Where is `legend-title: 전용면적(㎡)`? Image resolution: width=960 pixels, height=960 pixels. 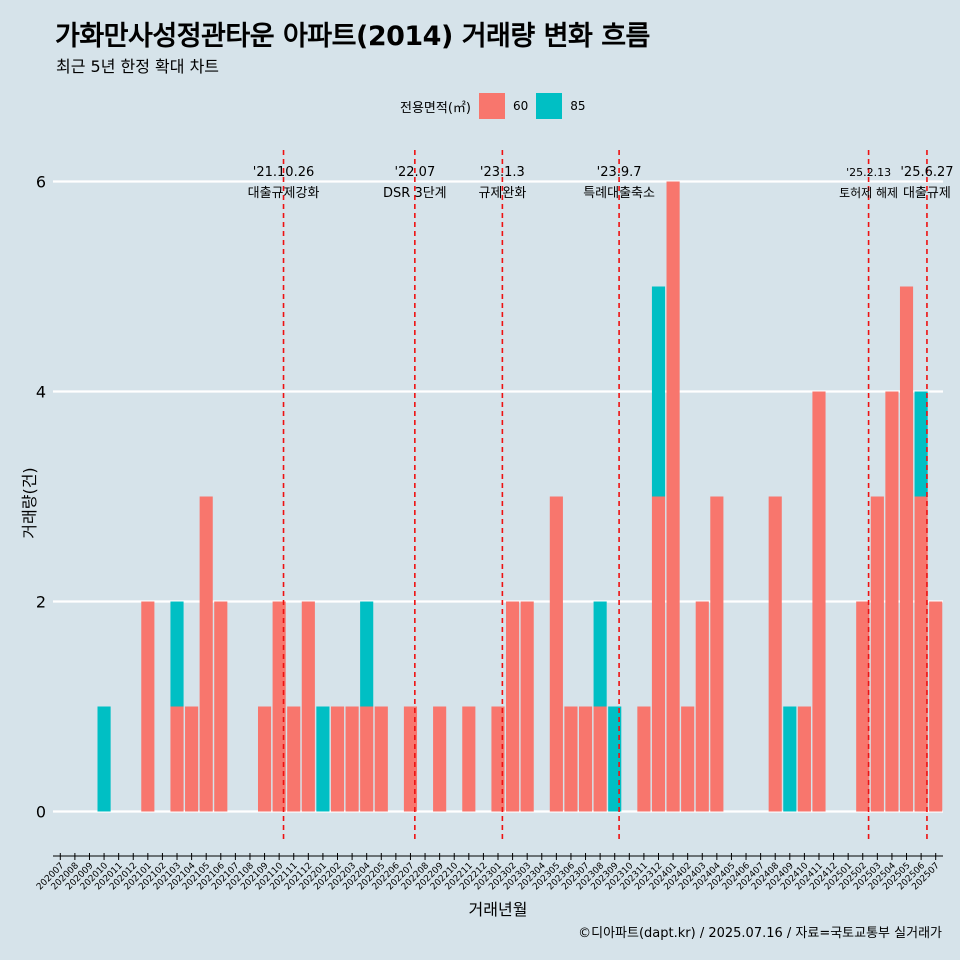 legend-title: 전용면적(㎡) is located at coordinates (435, 108).